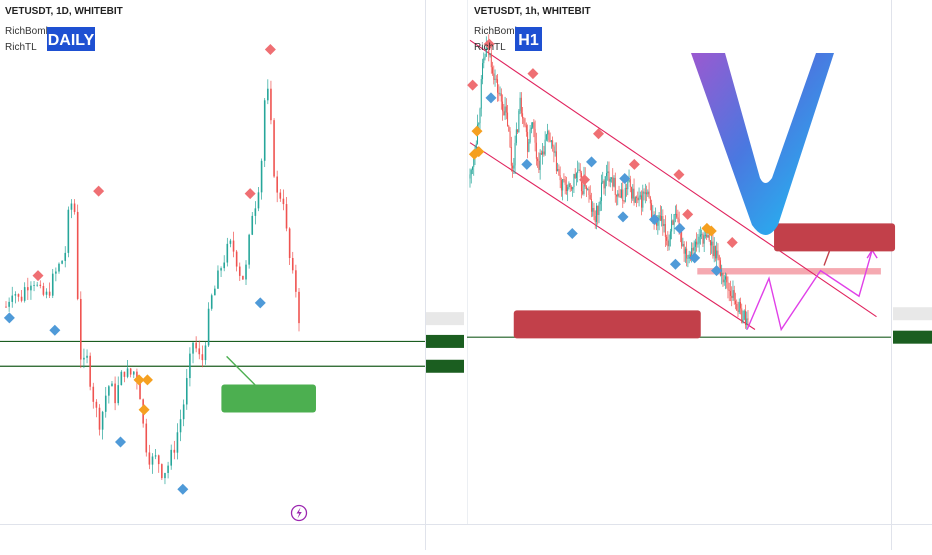 The width and height of the screenshot is (932, 555). What do you see at coordinates (299, 513) in the screenshot?
I see `lightning-icon` at bounding box center [299, 513].